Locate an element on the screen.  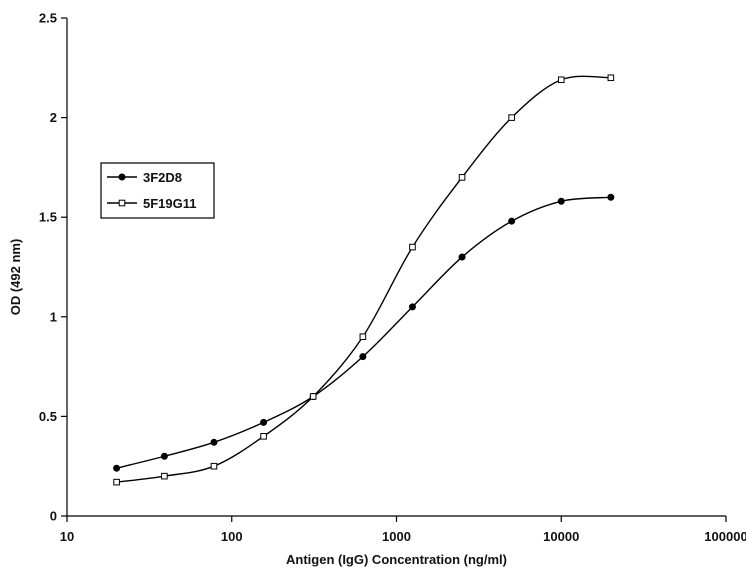
y-tick-label: 2.5 is located at coordinates (48, 18).